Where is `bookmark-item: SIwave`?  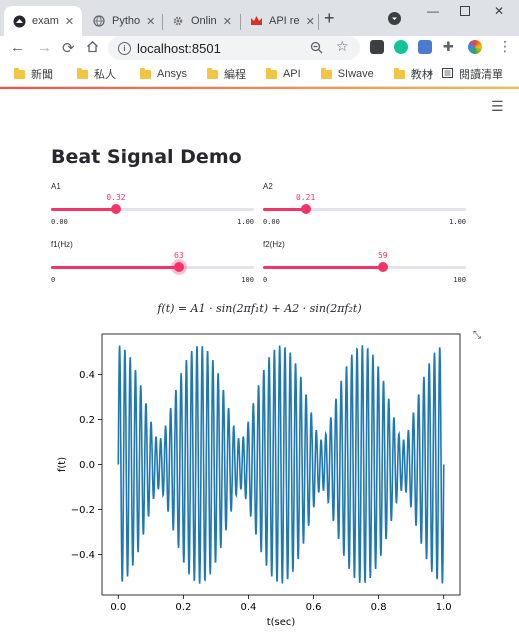
bookmark-item: SIwave is located at coordinates (347, 73).